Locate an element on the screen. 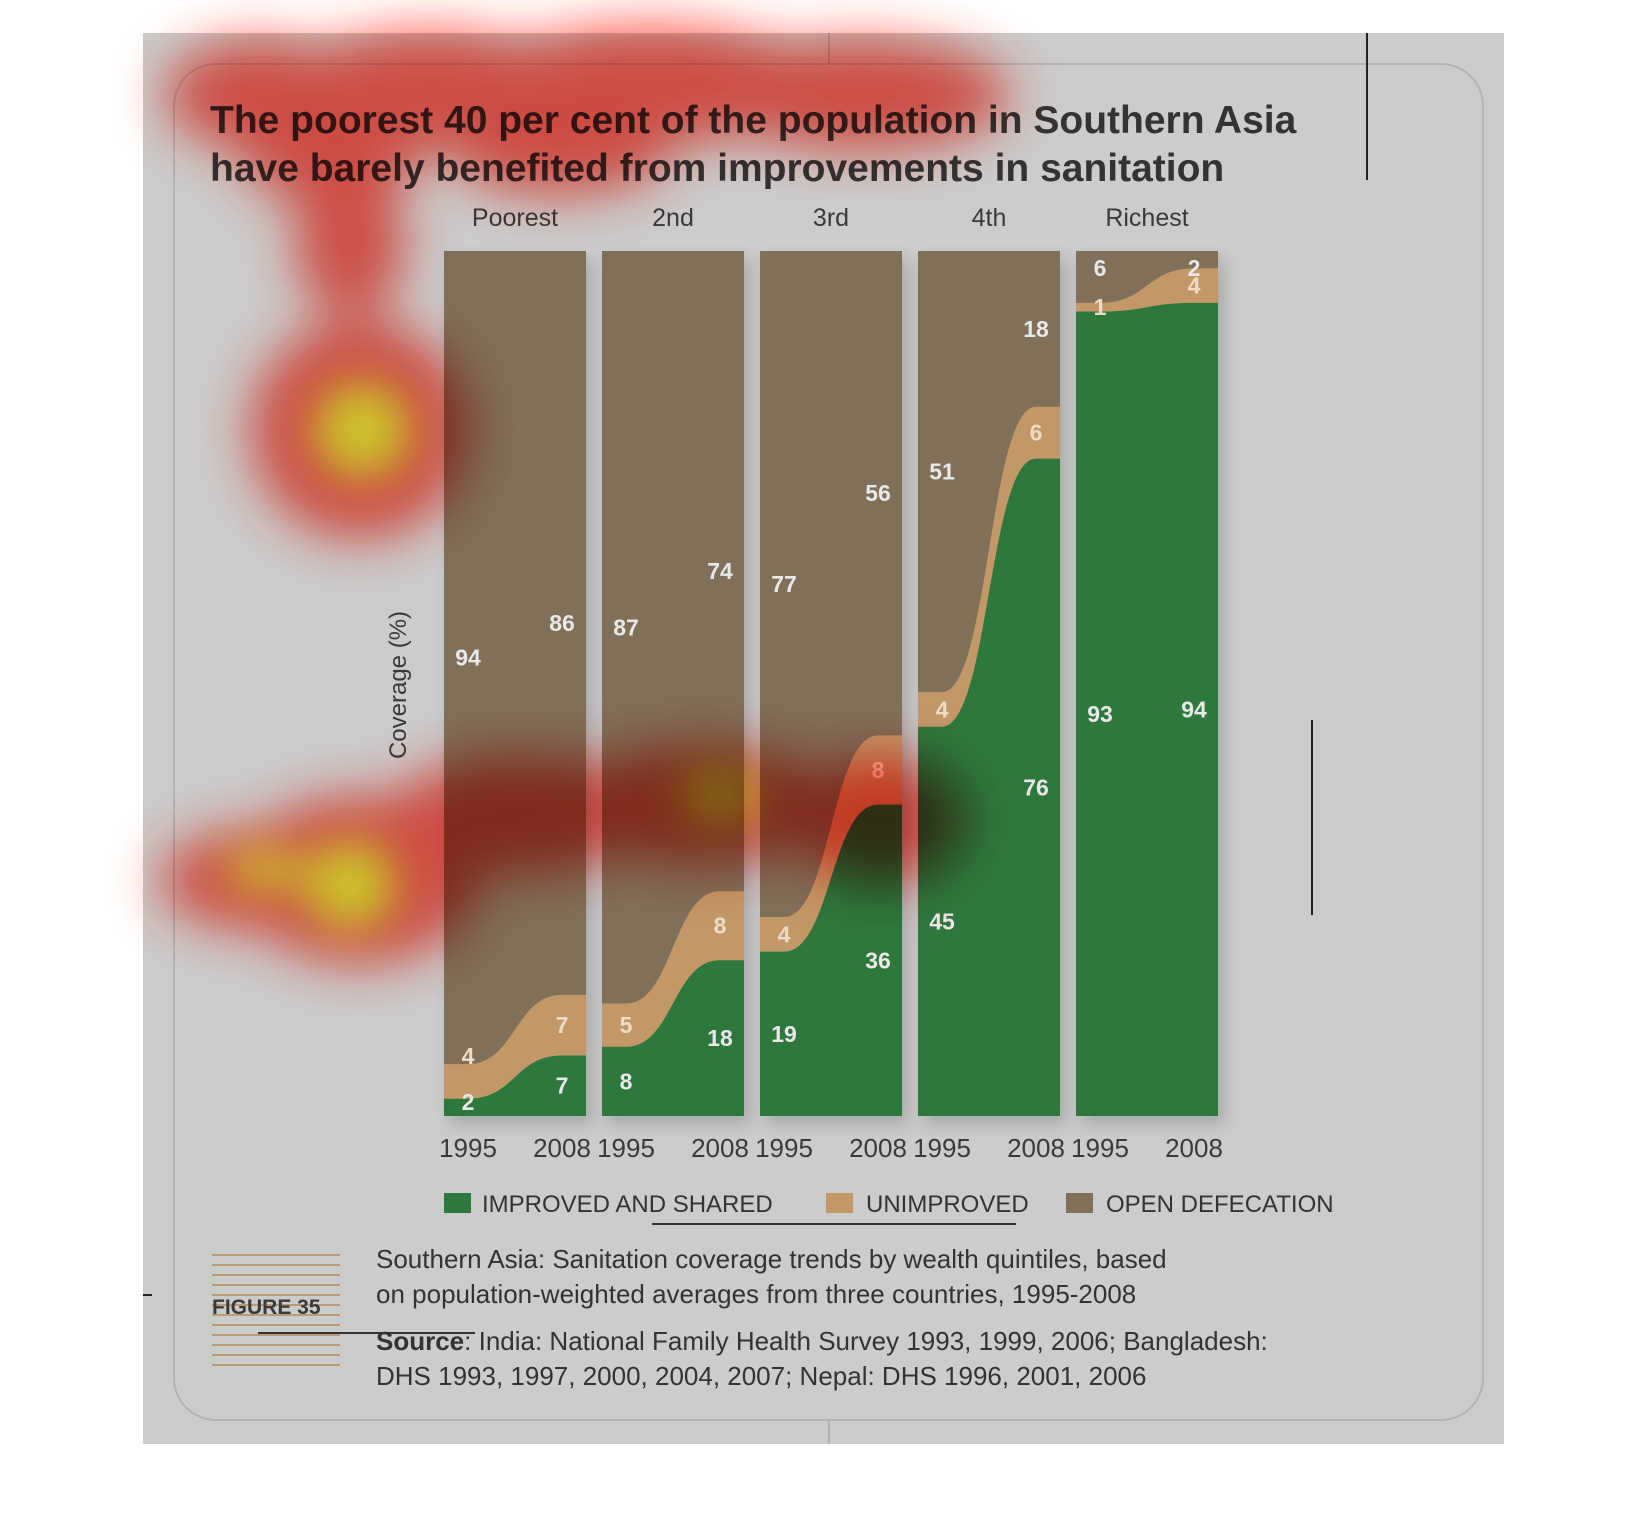 This screenshot has height=1530, width=1646. heat-core is located at coordinates (492, 656).